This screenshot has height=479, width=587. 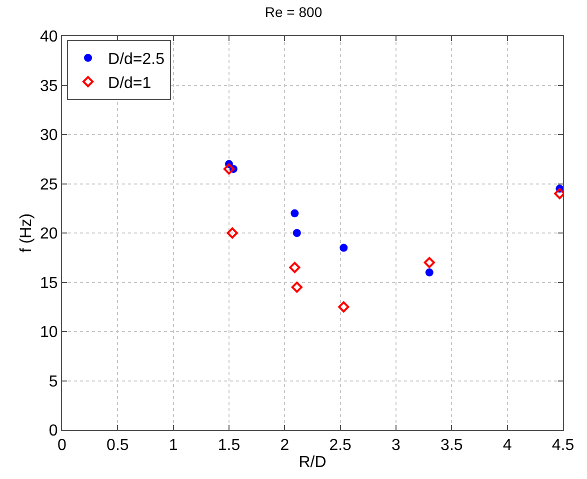 What do you see at coordinates (293, 12) in the screenshot?
I see `chart-title: Re = 800` at bounding box center [293, 12].